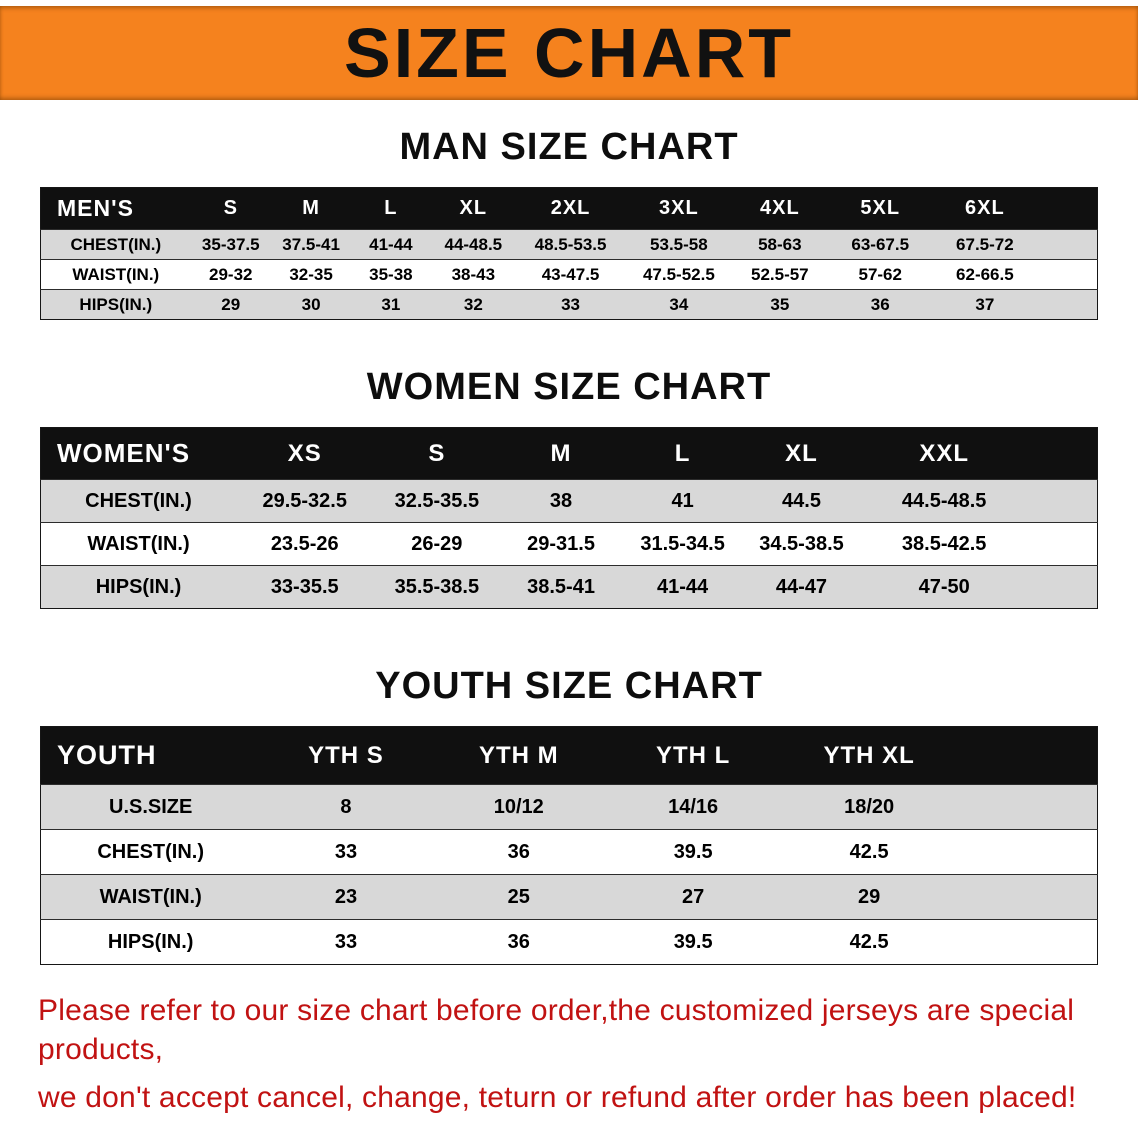  I want to click on size-value: 27, so click(693, 897).